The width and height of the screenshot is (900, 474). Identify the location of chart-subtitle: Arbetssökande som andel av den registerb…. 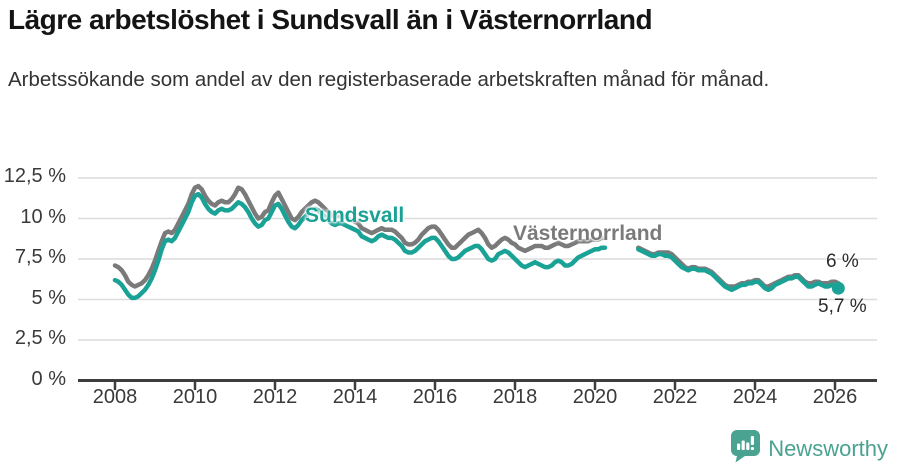
(389, 79).